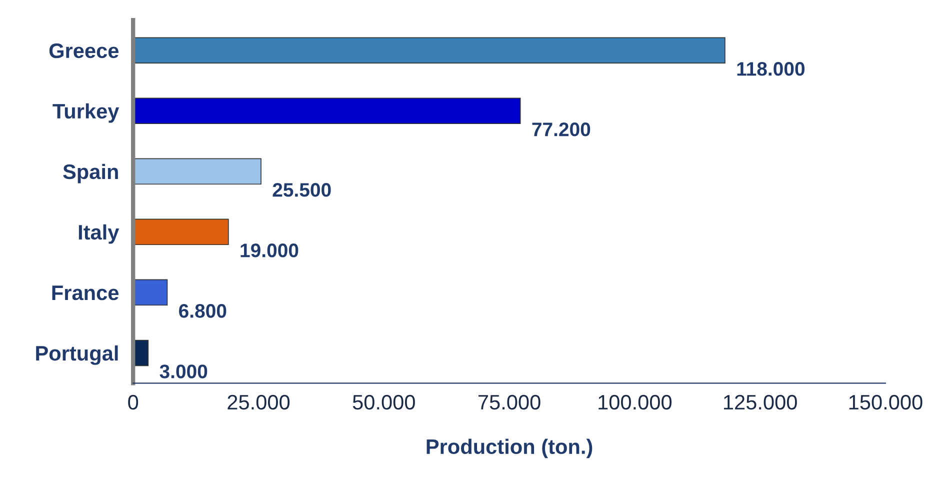 The height and width of the screenshot is (479, 944). Describe the element at coordinates (635, 402) in the screenshot. I see `x-tick-label: 100.000` at that location.